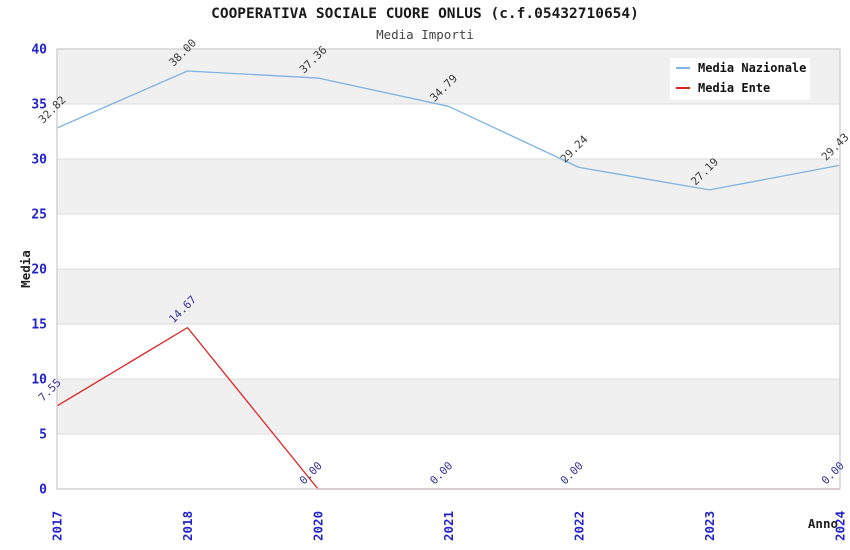 The width and height of the screenshot is (850, 550). I want to click on chart-legend: Media Nazionale Media Ente, so click(740, 79).